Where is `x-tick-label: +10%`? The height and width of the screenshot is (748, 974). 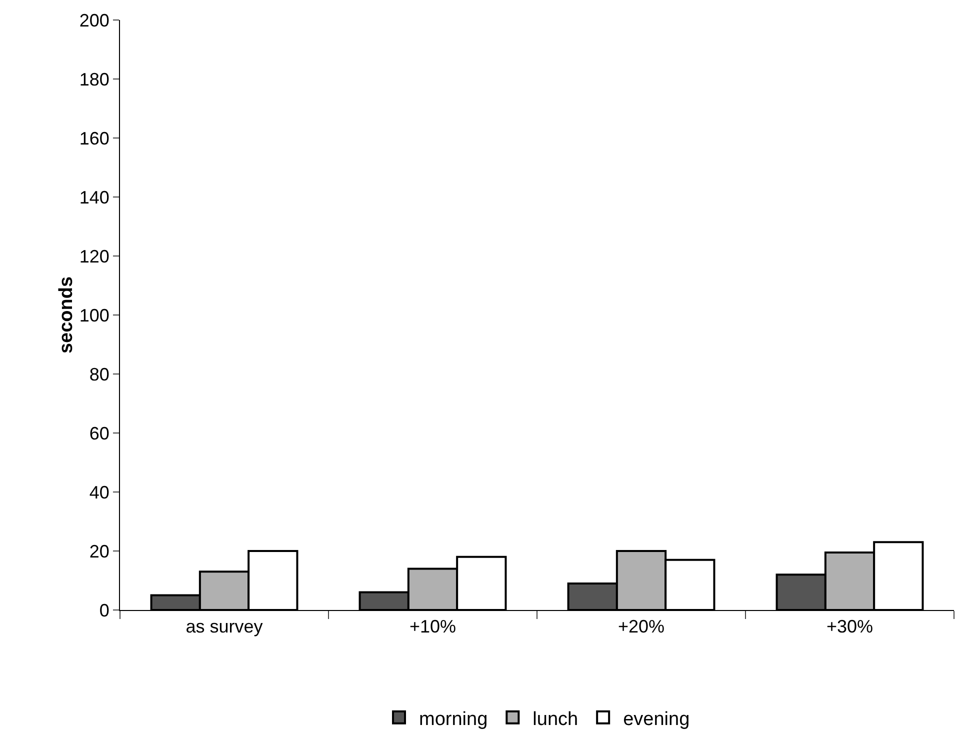
x-tick-label: +10% is located at coordinates (432, 626).